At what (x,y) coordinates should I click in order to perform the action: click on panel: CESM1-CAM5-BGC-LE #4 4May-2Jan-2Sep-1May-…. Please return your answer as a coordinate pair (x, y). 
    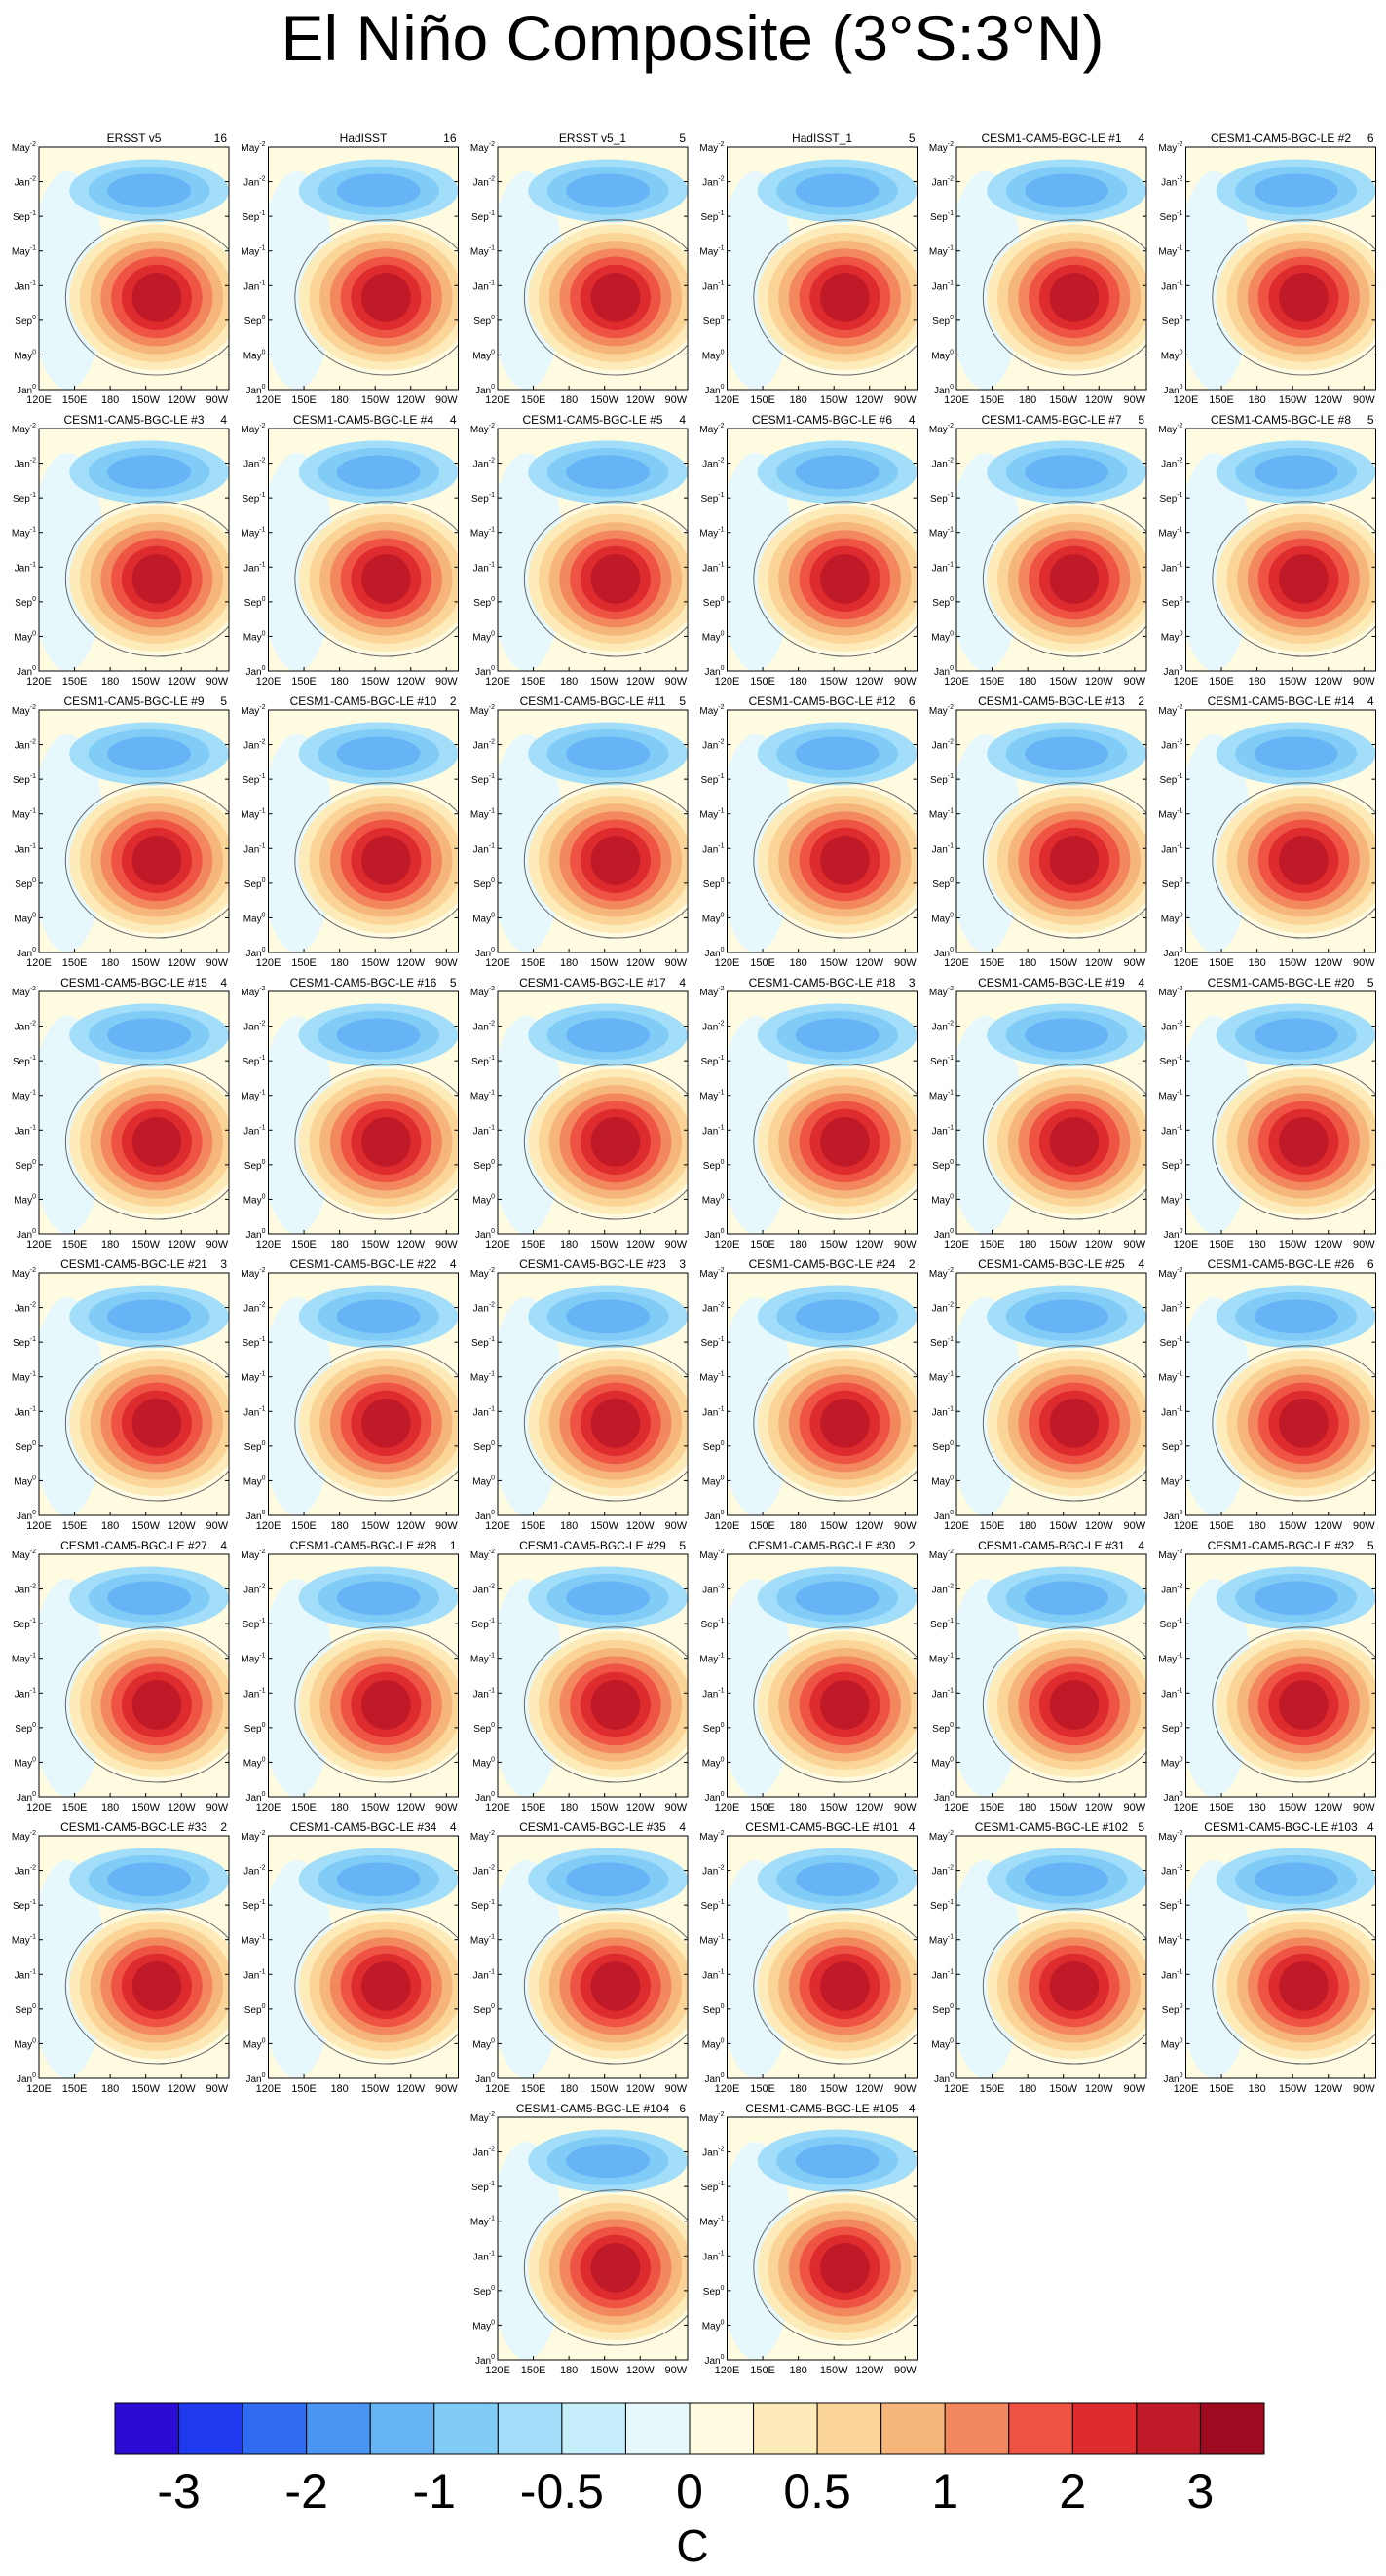
    Looking at the image, I should click on (350, 550).